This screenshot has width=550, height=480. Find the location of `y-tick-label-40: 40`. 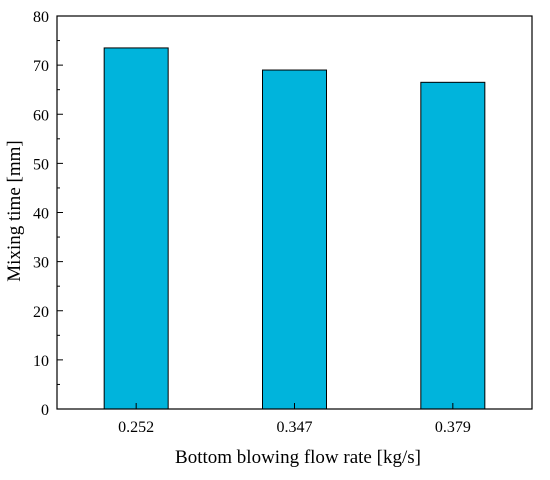

y-tick-label-40: 40 is located at coordinates (41, 214).